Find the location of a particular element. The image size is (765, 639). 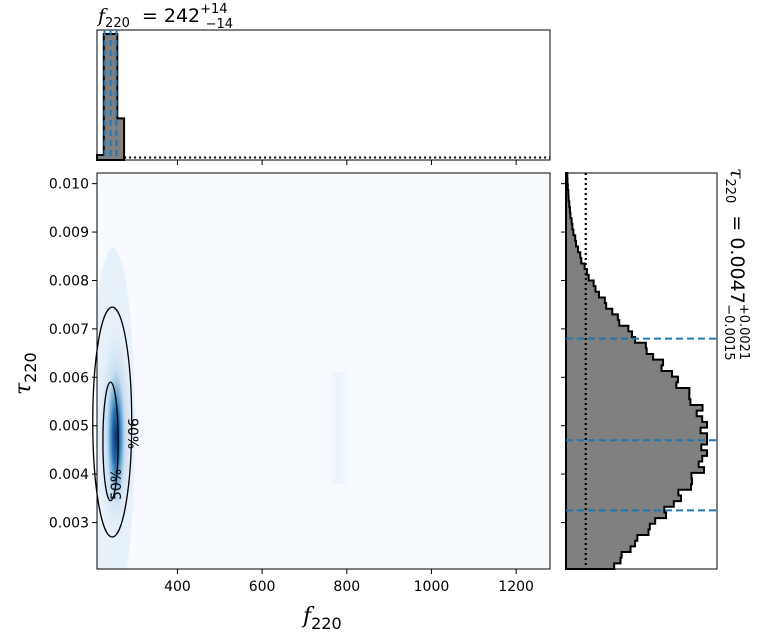

credible-contours is located at coordinates (112, 422).